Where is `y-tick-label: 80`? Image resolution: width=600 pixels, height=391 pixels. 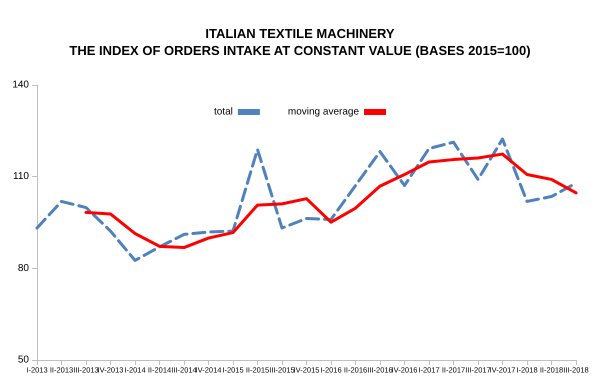
y-tick-label: 80 is located at coordinates (24, 268).